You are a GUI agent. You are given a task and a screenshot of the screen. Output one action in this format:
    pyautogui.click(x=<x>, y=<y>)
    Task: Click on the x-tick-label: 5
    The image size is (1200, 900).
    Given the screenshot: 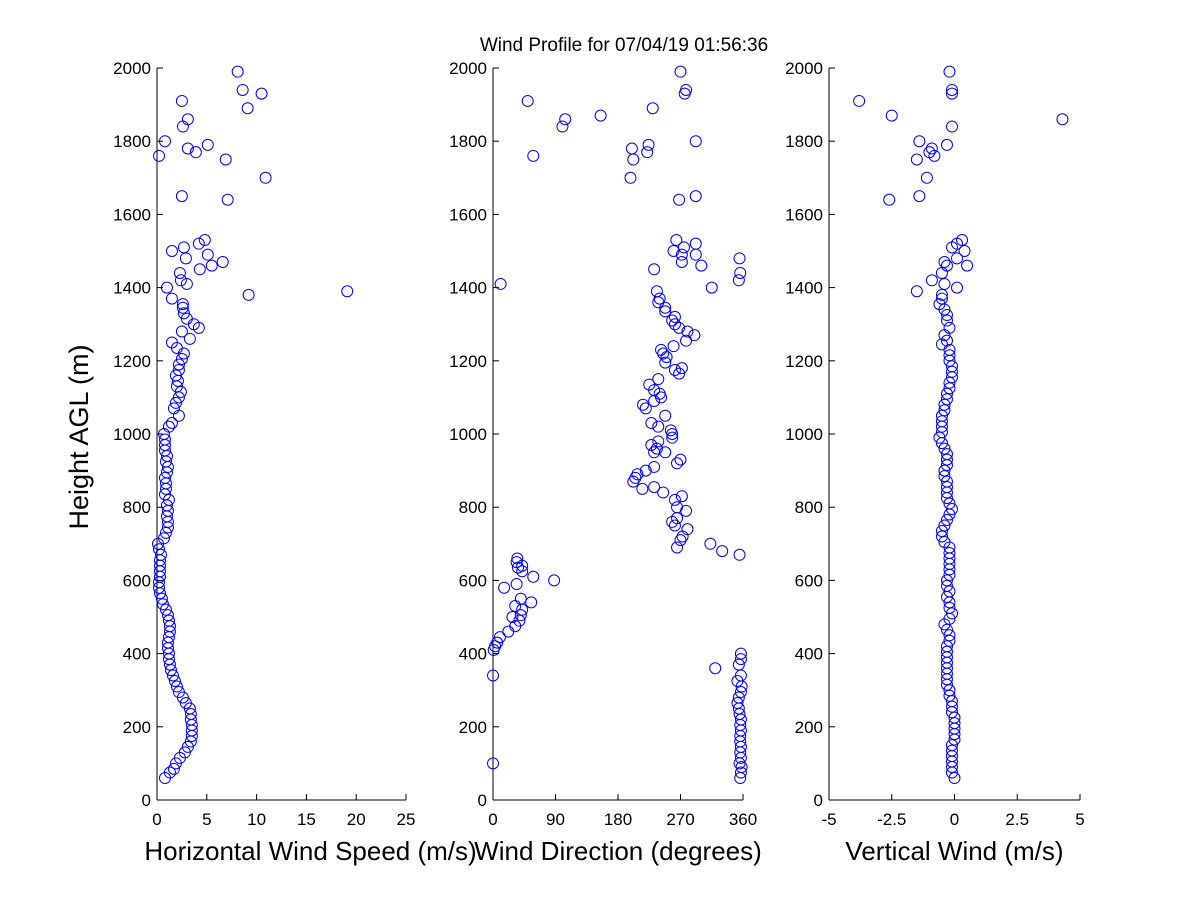 What is the action you would take?
    pyautogui.click(x=1079, y=819)
    